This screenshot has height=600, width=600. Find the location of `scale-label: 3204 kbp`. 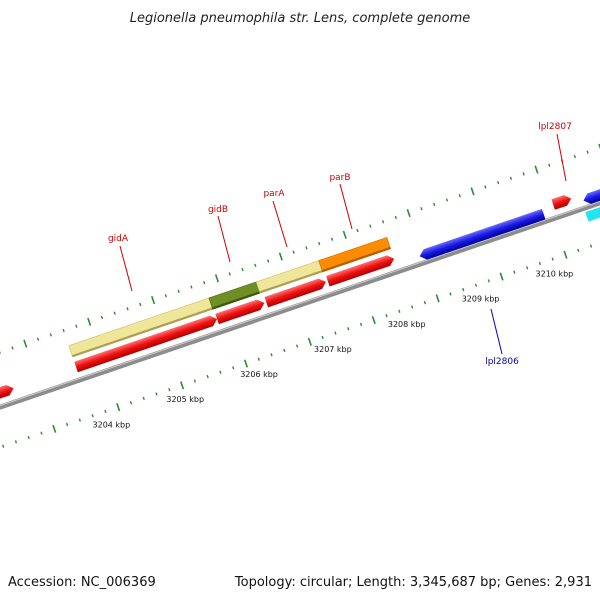

scale-label: 3204 kbp is located at coordinates (112, 424).